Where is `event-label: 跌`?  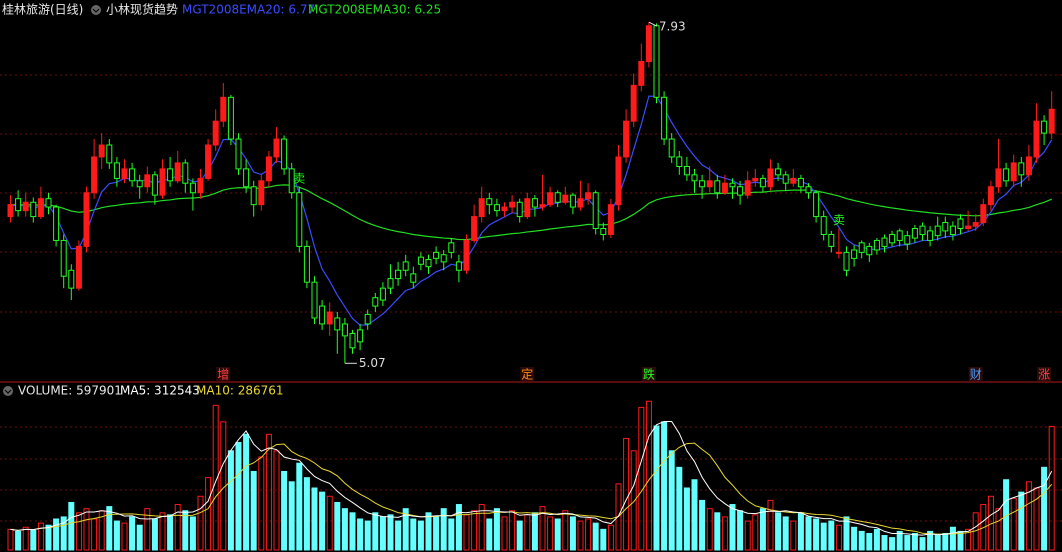
event-label: 跌 is located at coordinates (649, 374).